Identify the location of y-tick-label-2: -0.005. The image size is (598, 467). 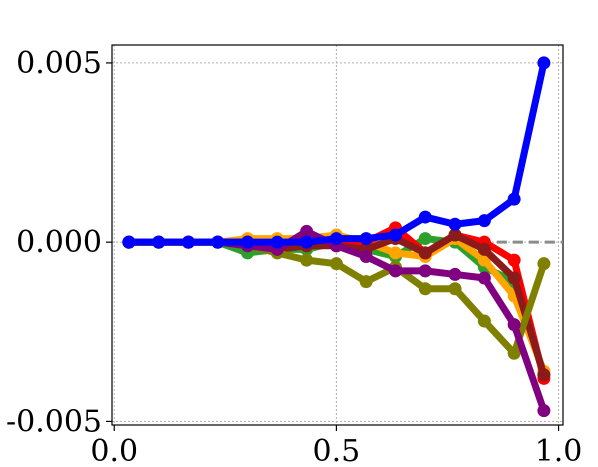
(54, 421).